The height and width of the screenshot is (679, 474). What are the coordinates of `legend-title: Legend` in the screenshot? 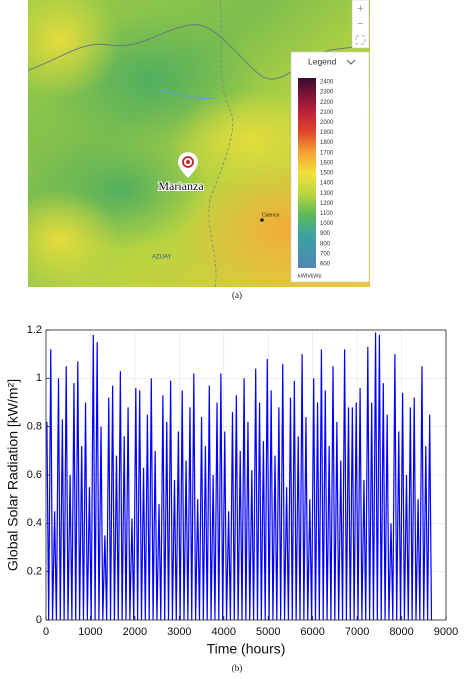 It's located at (322, 61).